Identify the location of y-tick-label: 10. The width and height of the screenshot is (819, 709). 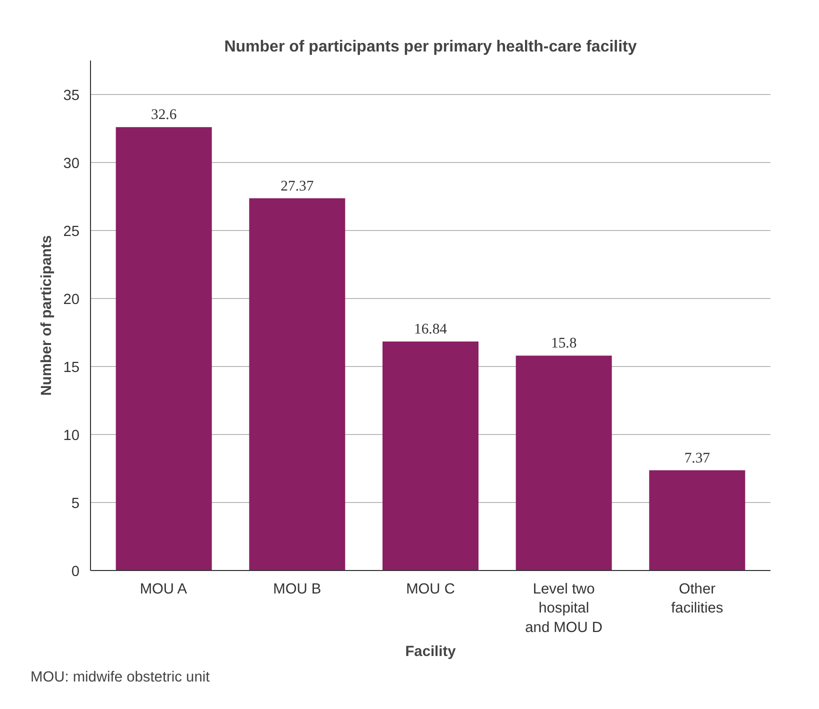
(71, 436).